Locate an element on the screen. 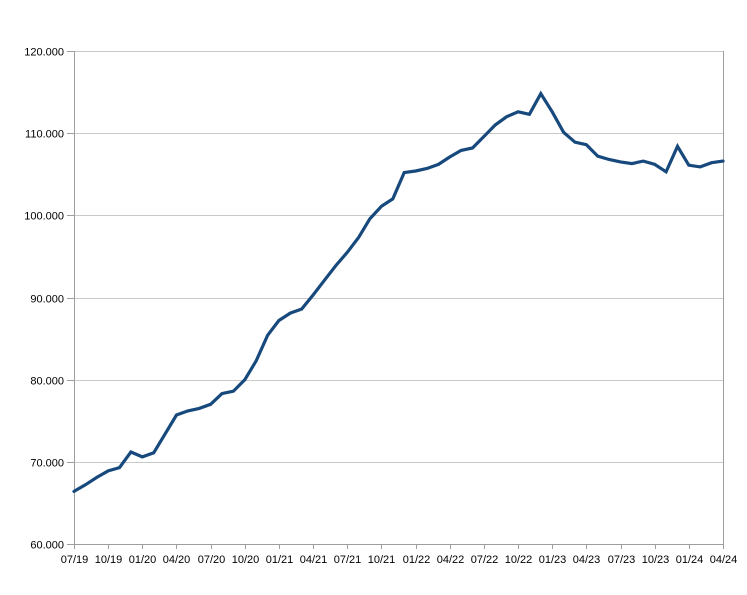  x-axis-label: 04/24 is located at coordinates (724, 560).